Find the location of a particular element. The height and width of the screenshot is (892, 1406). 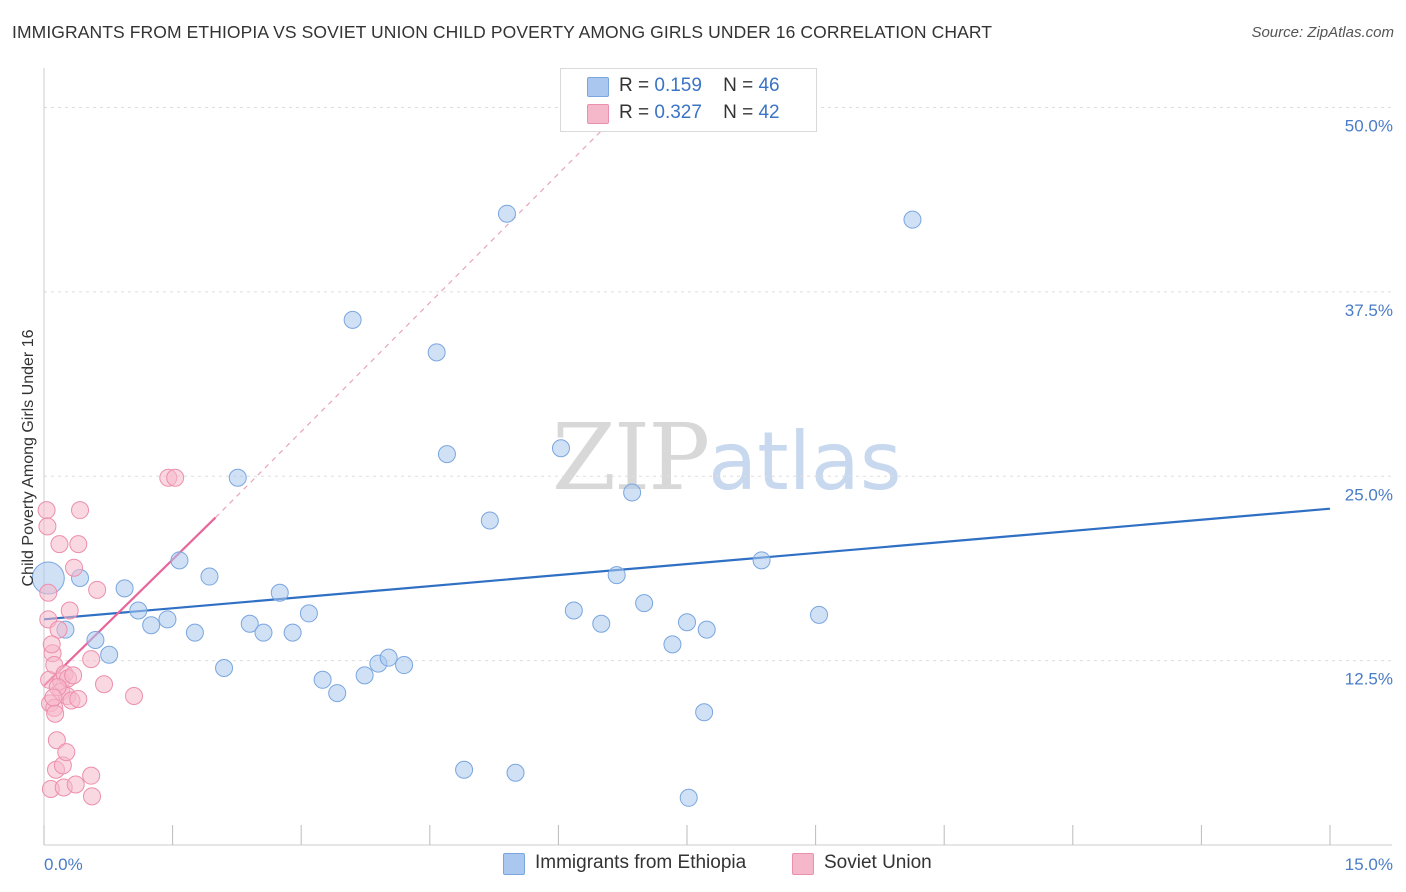

watermark-atlas: atlas is located at coordinates (805, 461).